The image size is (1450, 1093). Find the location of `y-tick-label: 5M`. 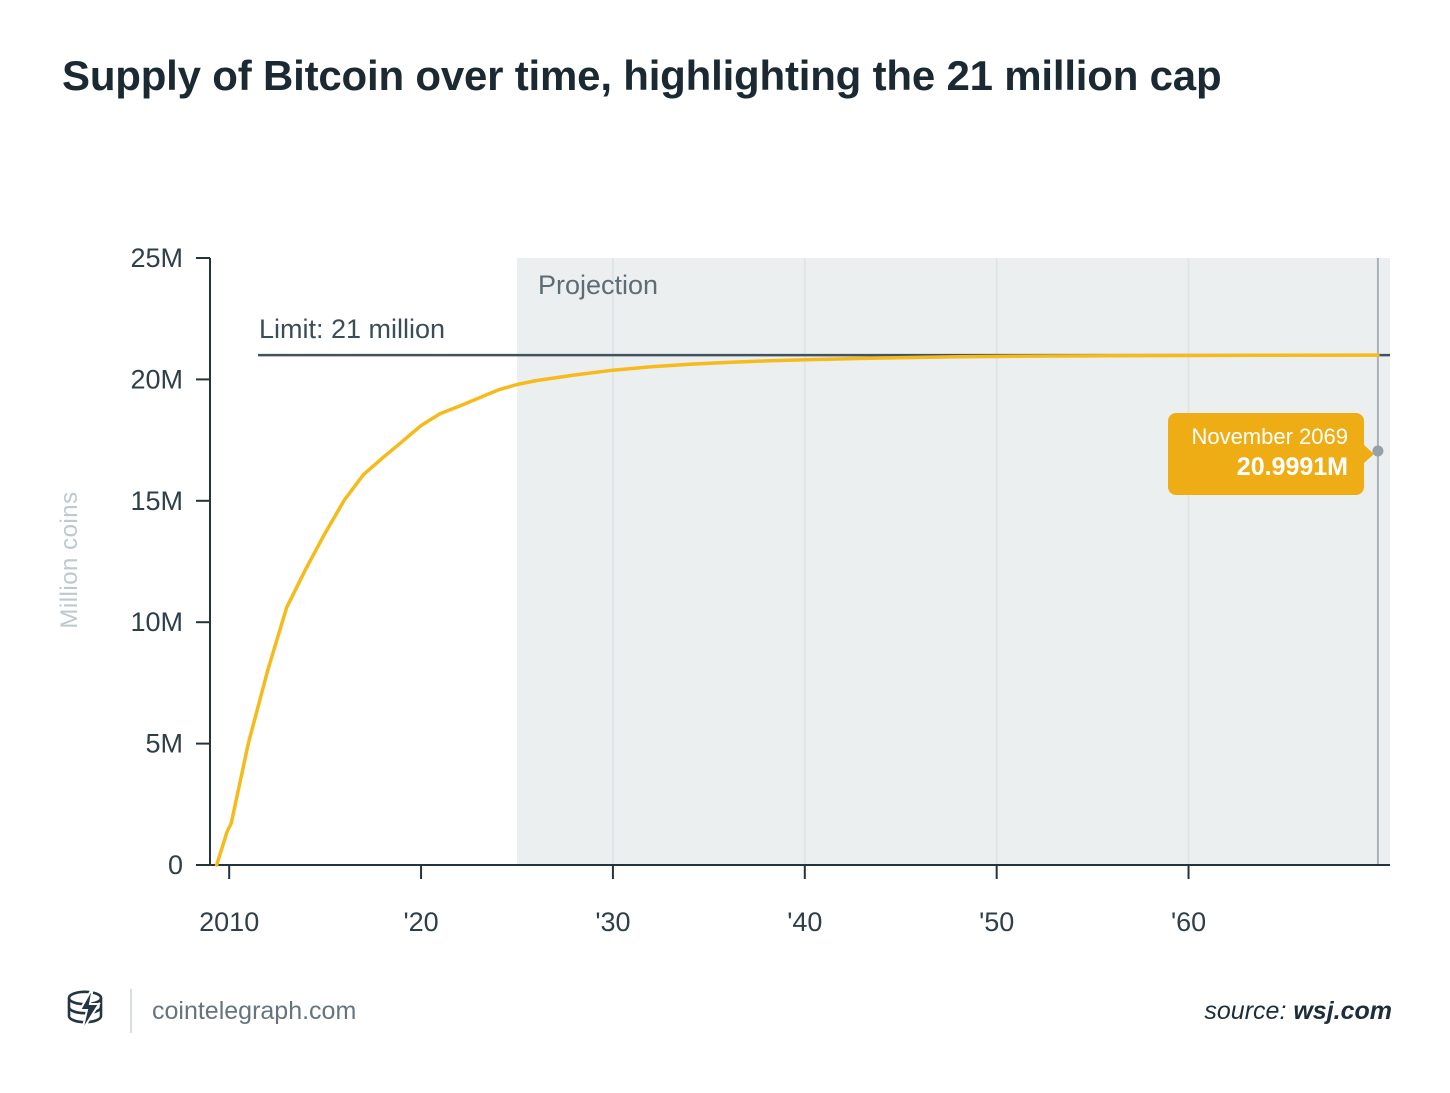

y-tick-label: 5M is located at coordinates (164, 744).